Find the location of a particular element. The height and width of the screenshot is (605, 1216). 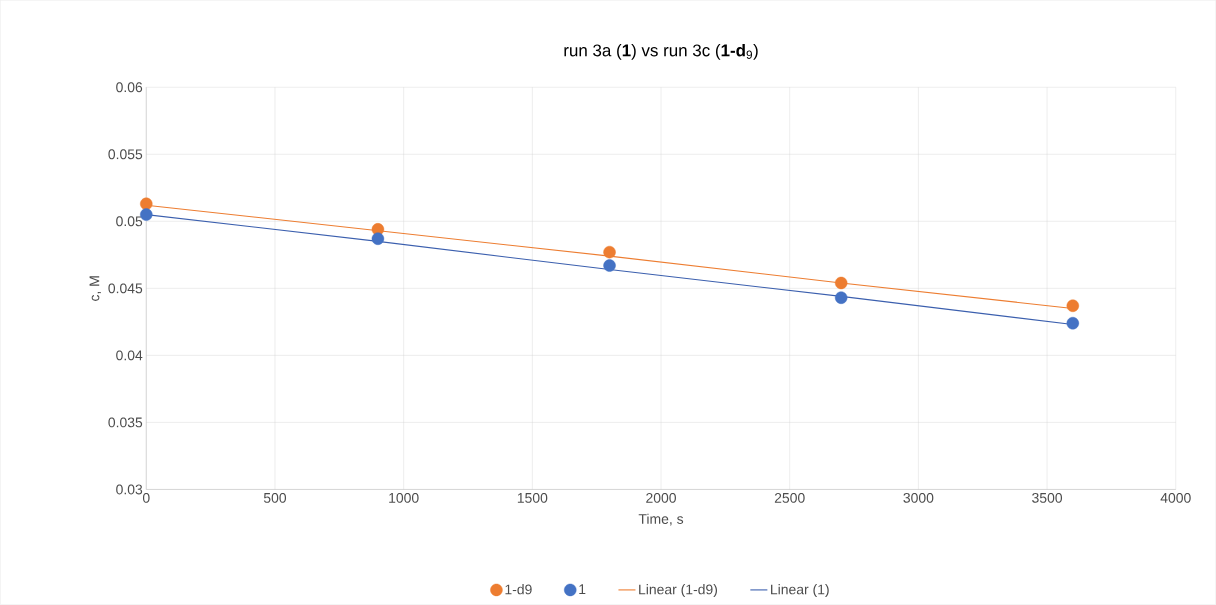

legend-label: Linear (1) is located at coordinates (800, 591).